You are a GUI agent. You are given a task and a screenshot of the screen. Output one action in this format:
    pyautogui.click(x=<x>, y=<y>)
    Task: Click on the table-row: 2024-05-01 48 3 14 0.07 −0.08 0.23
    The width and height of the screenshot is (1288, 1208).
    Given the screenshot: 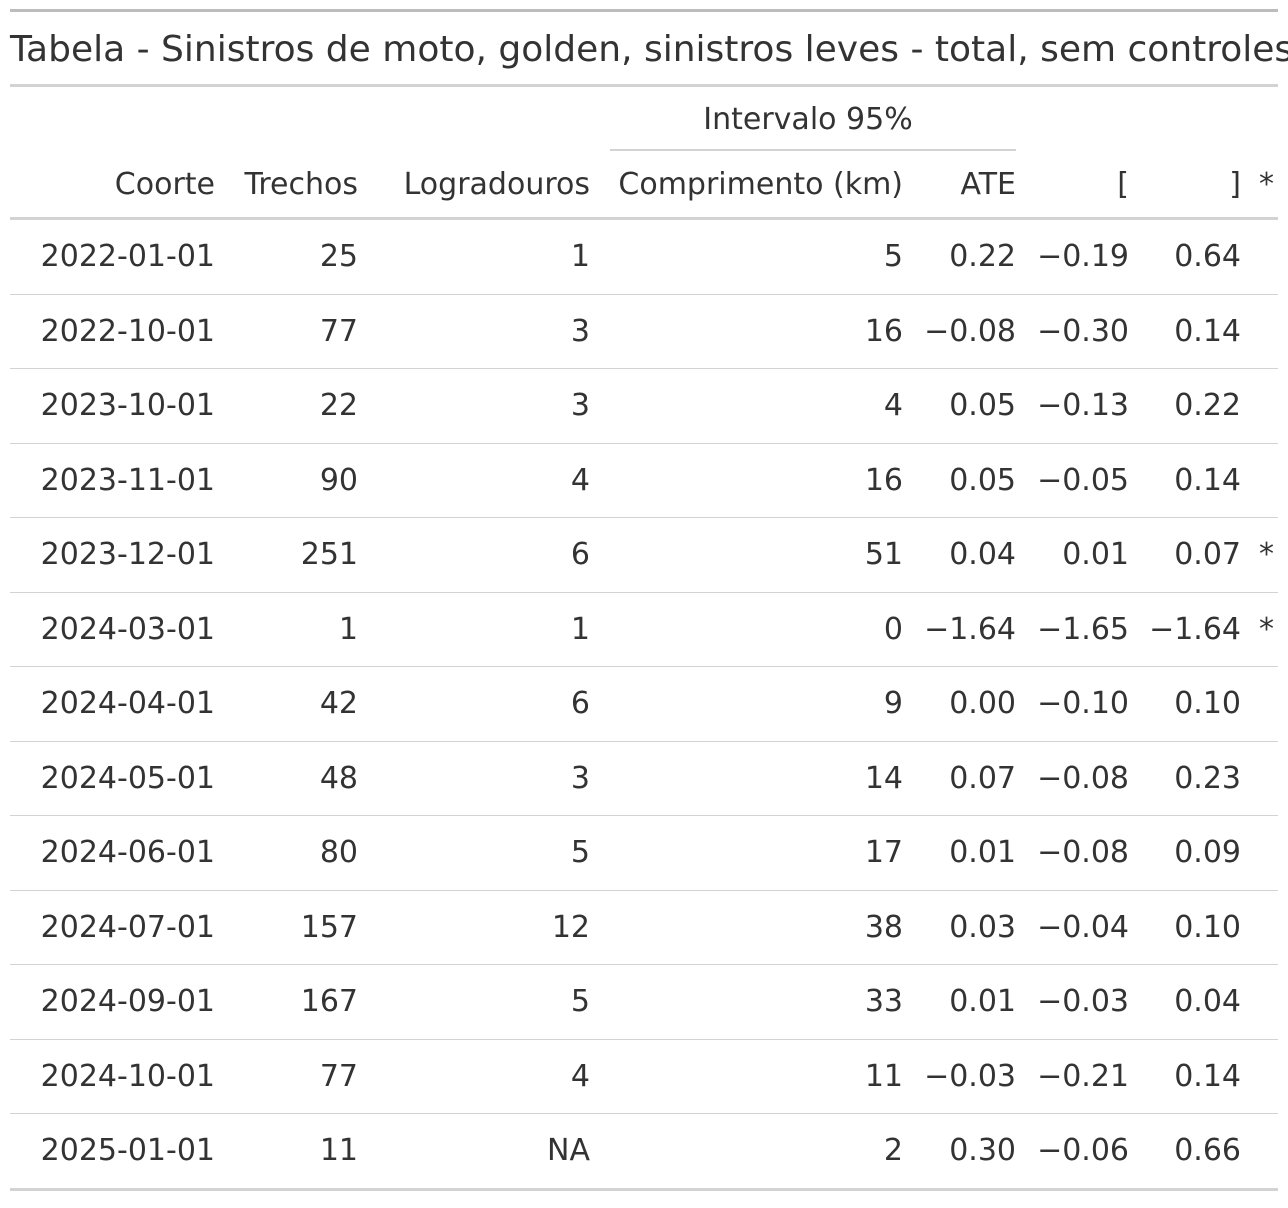 What is the action you would take?
    pyautogui.click(x=644, y=778)
    